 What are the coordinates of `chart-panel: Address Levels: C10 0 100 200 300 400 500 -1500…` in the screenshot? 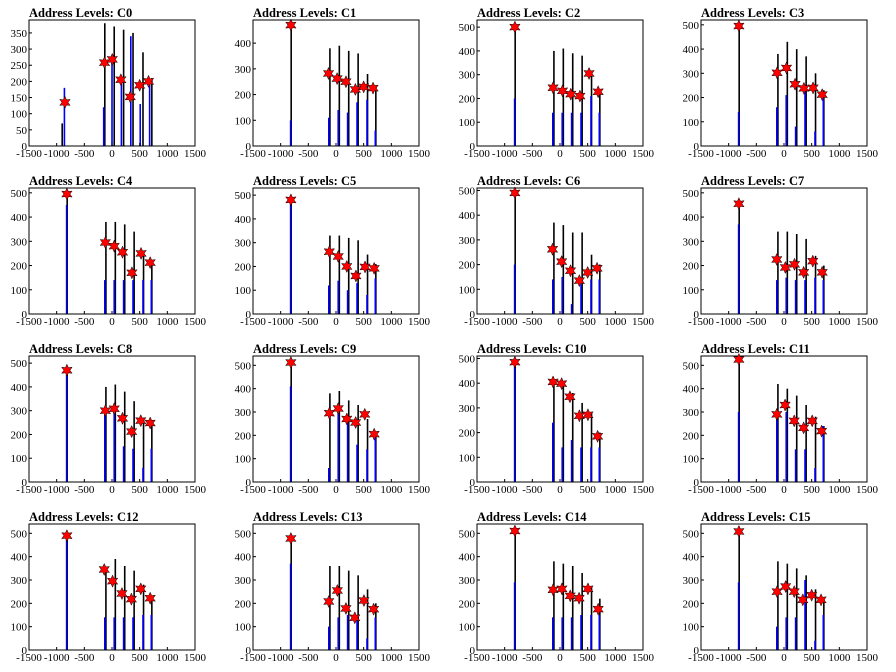 It's located at (557, 419).